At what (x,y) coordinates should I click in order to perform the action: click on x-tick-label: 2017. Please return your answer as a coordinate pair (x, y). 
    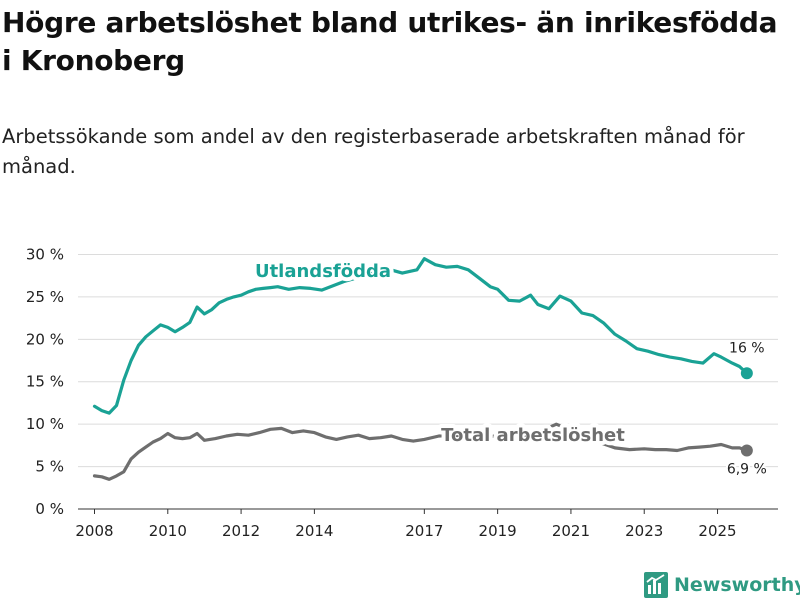
    Looking at the image, I should click on (424, 531).